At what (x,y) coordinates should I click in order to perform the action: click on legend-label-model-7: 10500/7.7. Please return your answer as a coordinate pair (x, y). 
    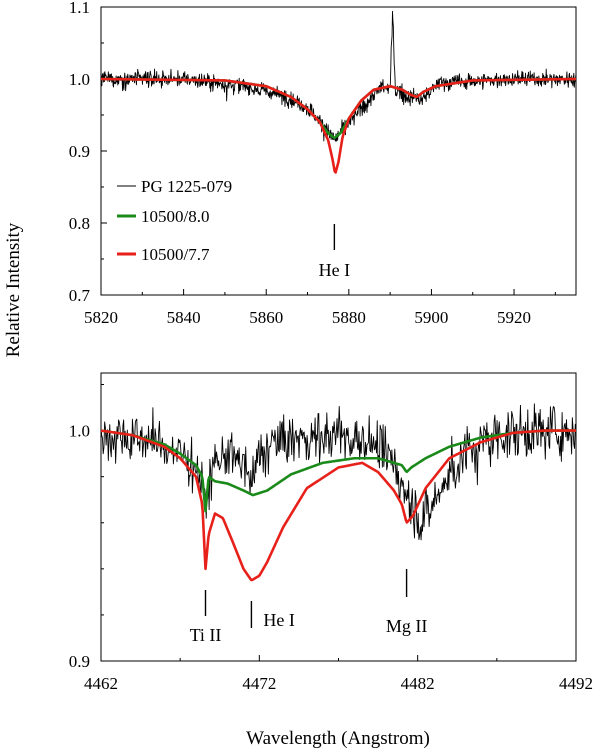
    Looking at the image, I should click on (175, 254).